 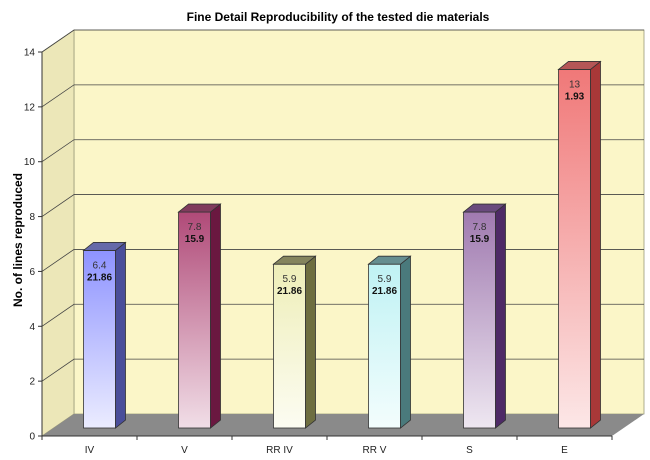 What do you see at coordinates (575, 96) in the screenshot?
I see `bar-secondary-label: 1.93` at bounding box center [575, 96].